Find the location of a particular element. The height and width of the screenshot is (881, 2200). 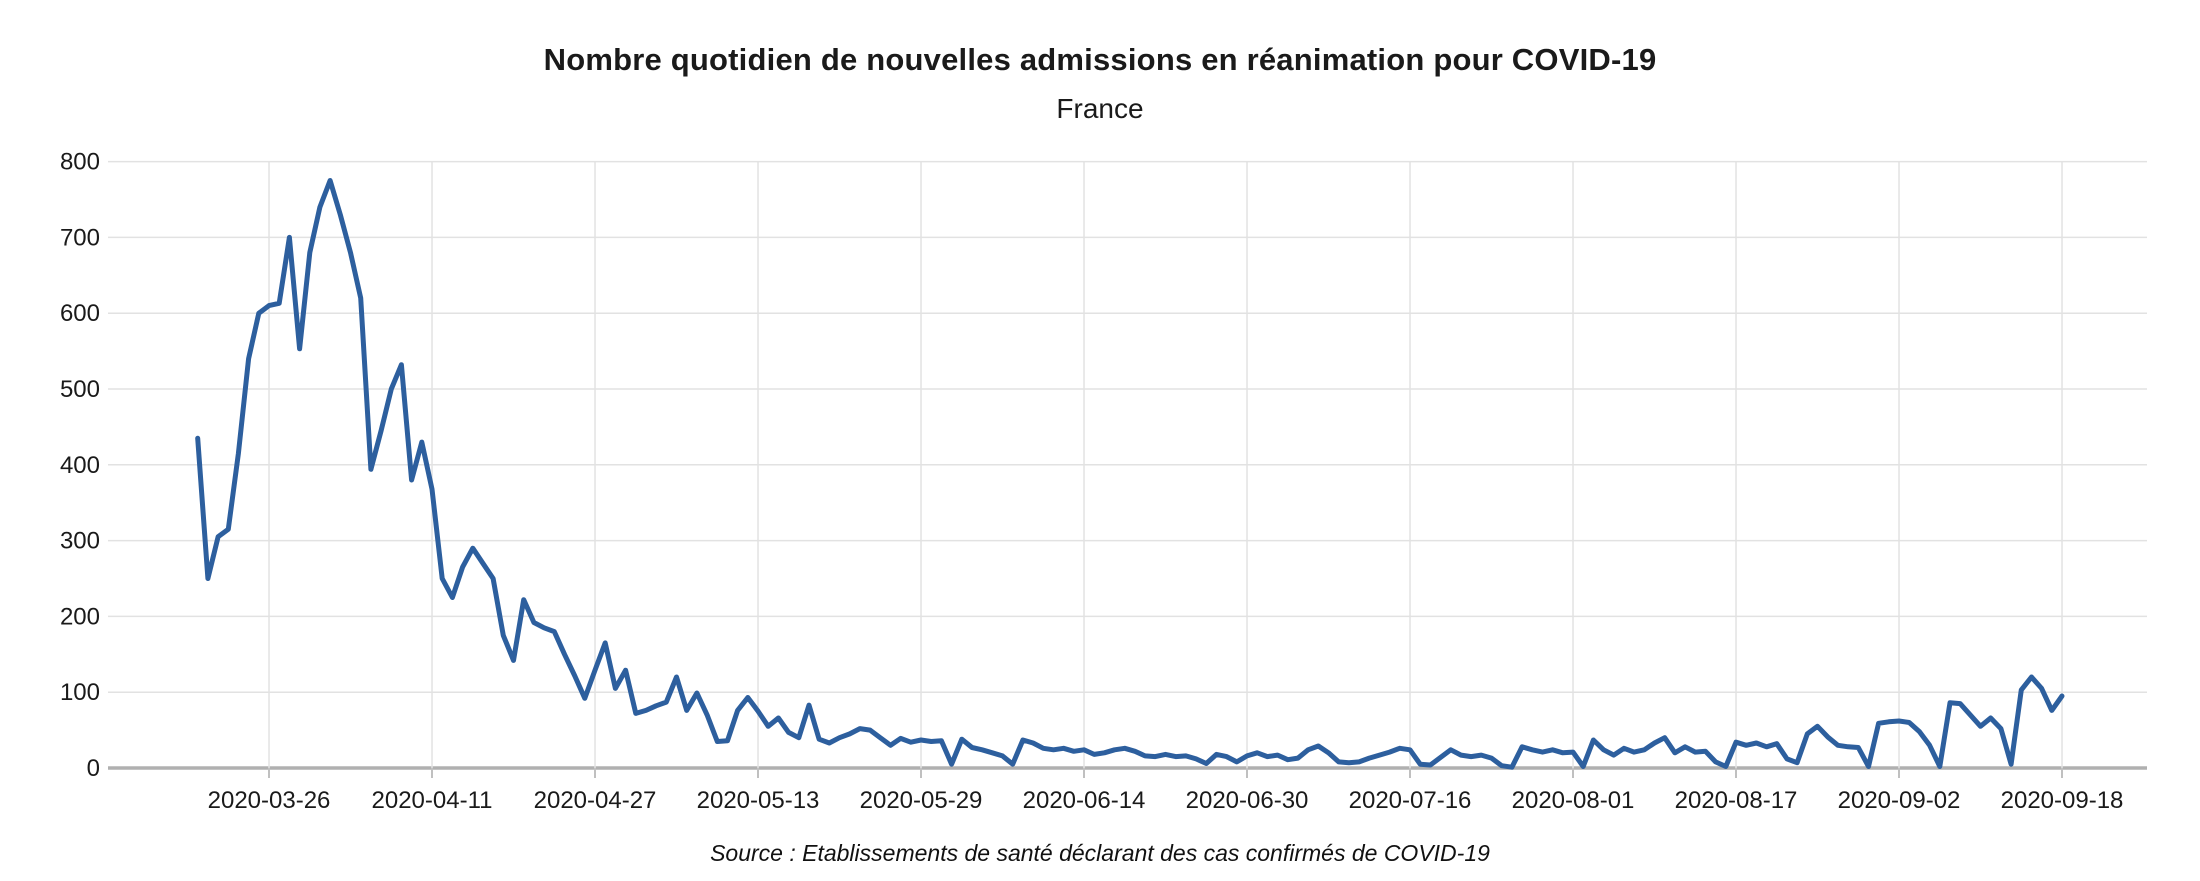

x-tick-label: 2020-09-02 is located at coordinates (1899, 800).